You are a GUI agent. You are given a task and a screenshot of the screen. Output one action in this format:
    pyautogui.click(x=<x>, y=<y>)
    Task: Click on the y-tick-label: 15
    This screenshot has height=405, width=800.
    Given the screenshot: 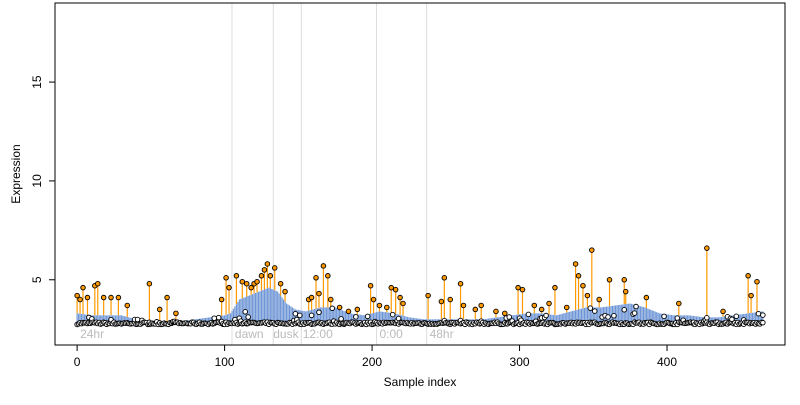 What is the action you would take?
    pyautogui.click(x=37, y=82)
    